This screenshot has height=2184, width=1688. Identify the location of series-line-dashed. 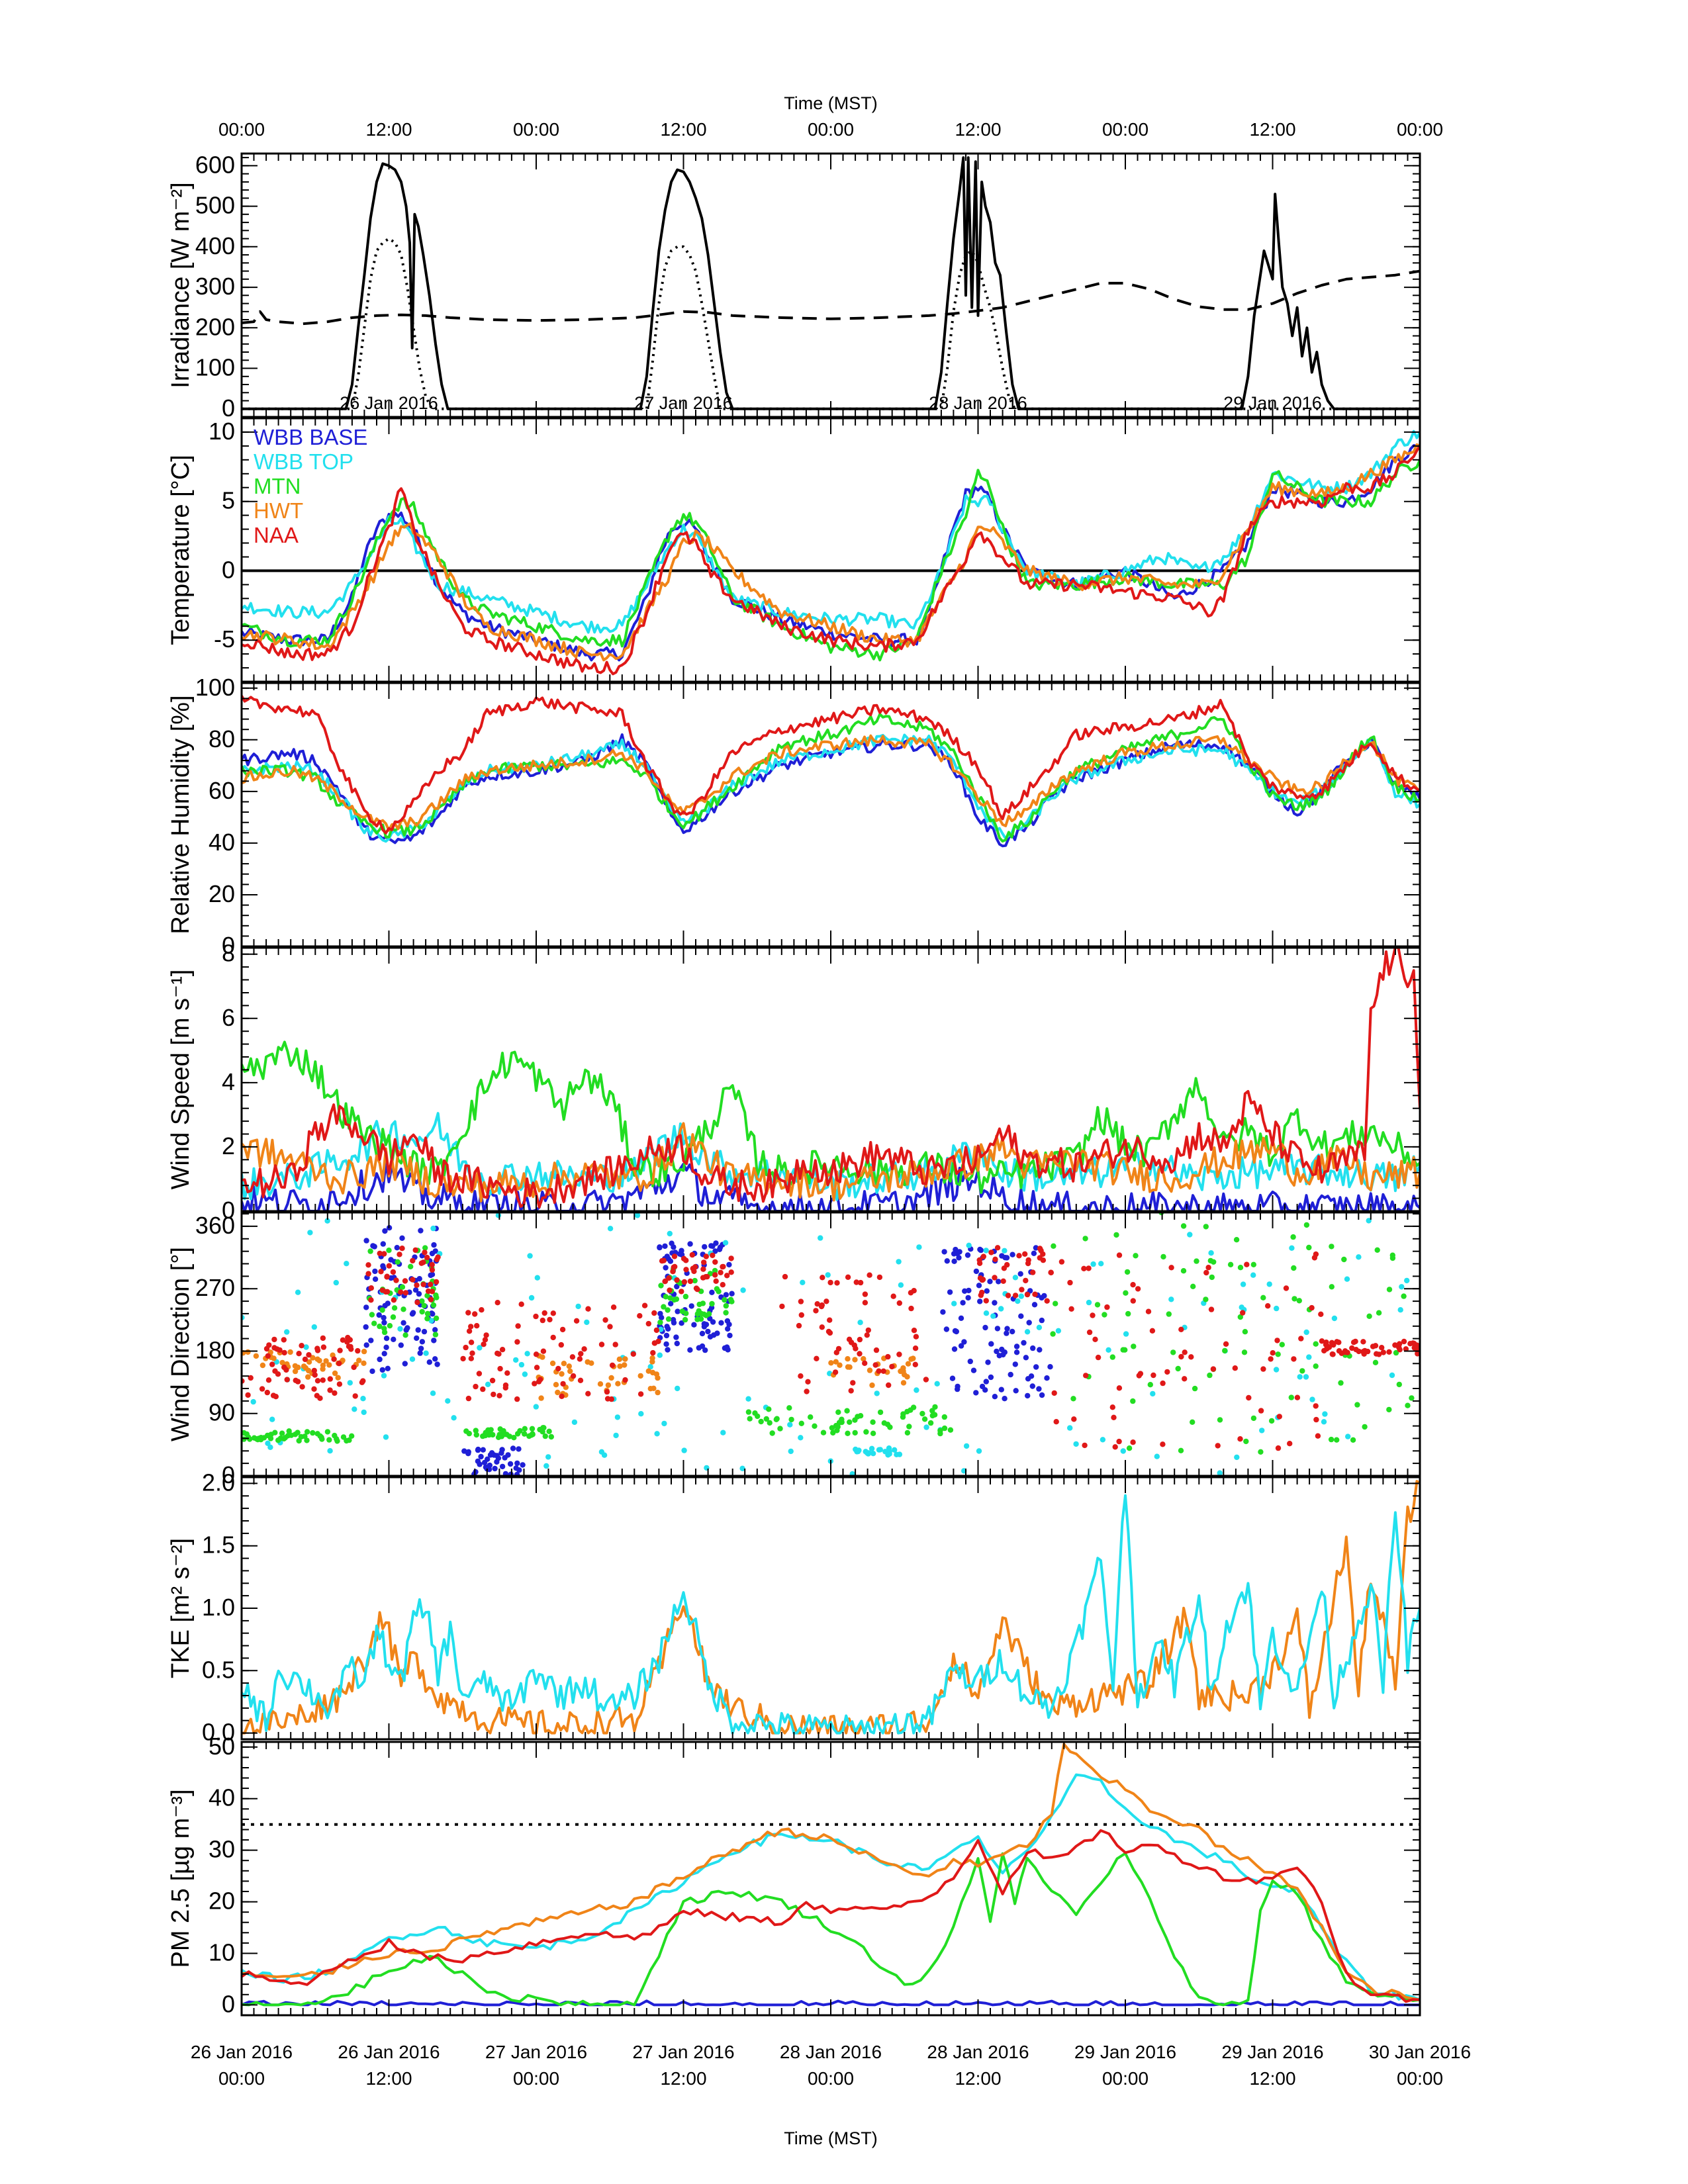
(831, 297).